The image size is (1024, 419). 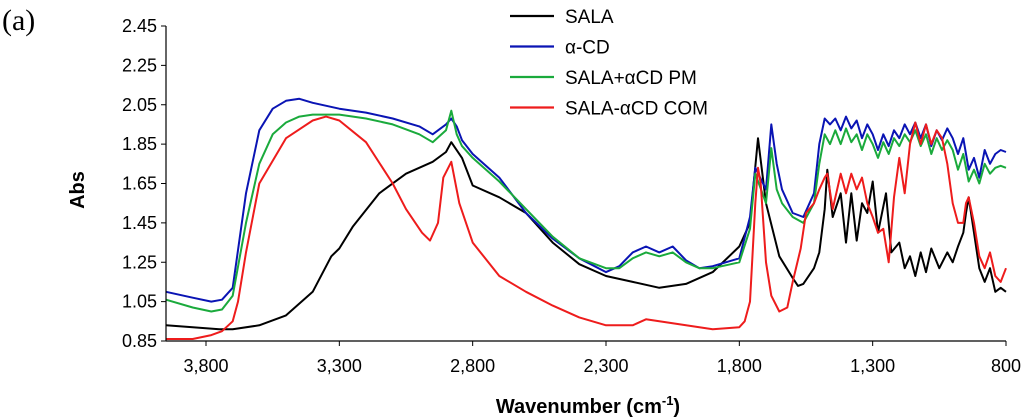 What do you see at coordinates (205, 366) in the screenshot?
I see `x-tick-label: 3,800` at bounding box center [205, 366].